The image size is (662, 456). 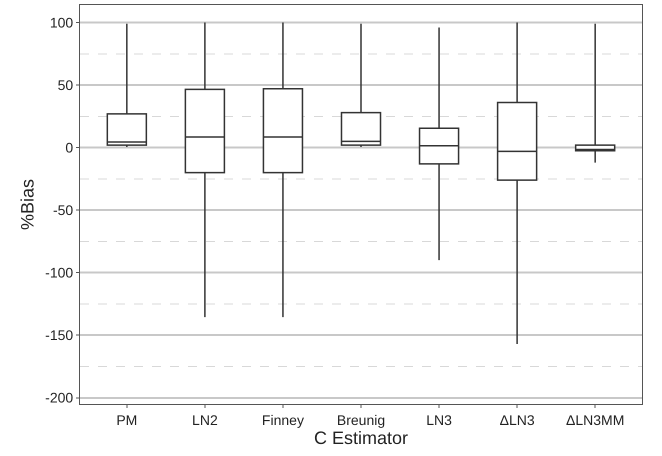 What do you see at coordinates (361, 420) in the screenshot?
I see `x-tick-label: Breunig` at bounding box center [361, 420].